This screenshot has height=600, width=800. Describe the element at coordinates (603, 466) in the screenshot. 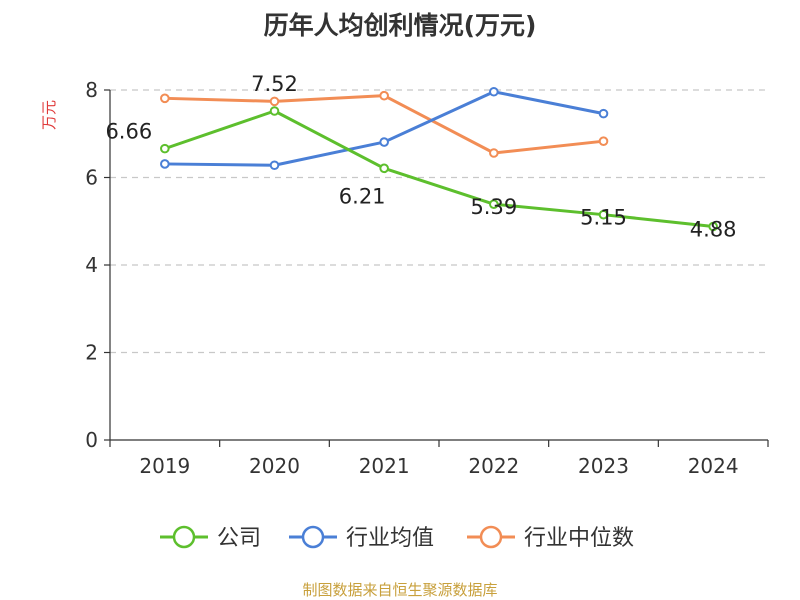

I see `x-tick-label: 2023` at that location.